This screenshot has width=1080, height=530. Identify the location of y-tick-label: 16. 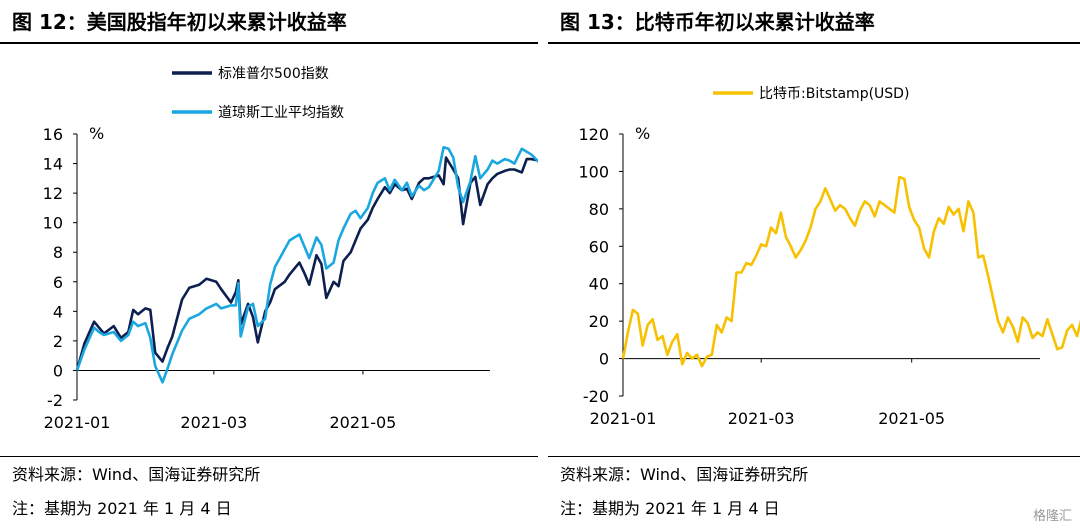
(53, 134).